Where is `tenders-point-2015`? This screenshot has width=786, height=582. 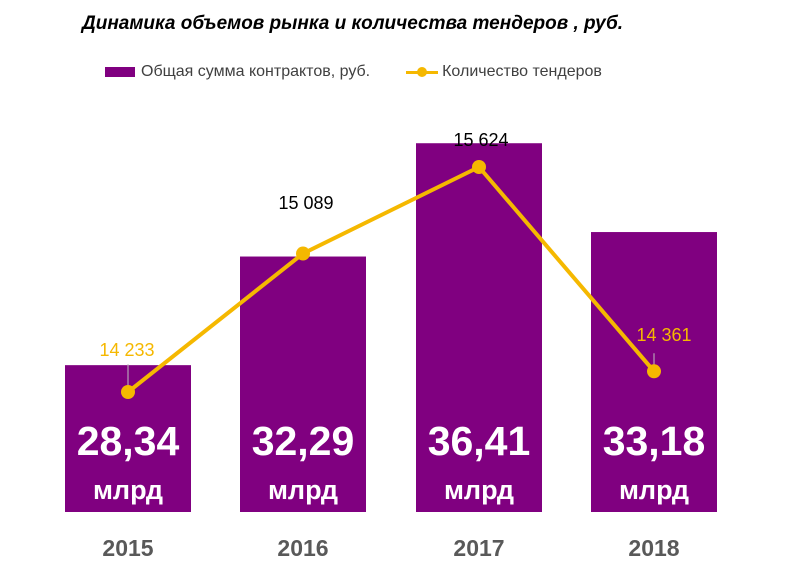
tenders-point-2015 is located at coordinates (128, 392).